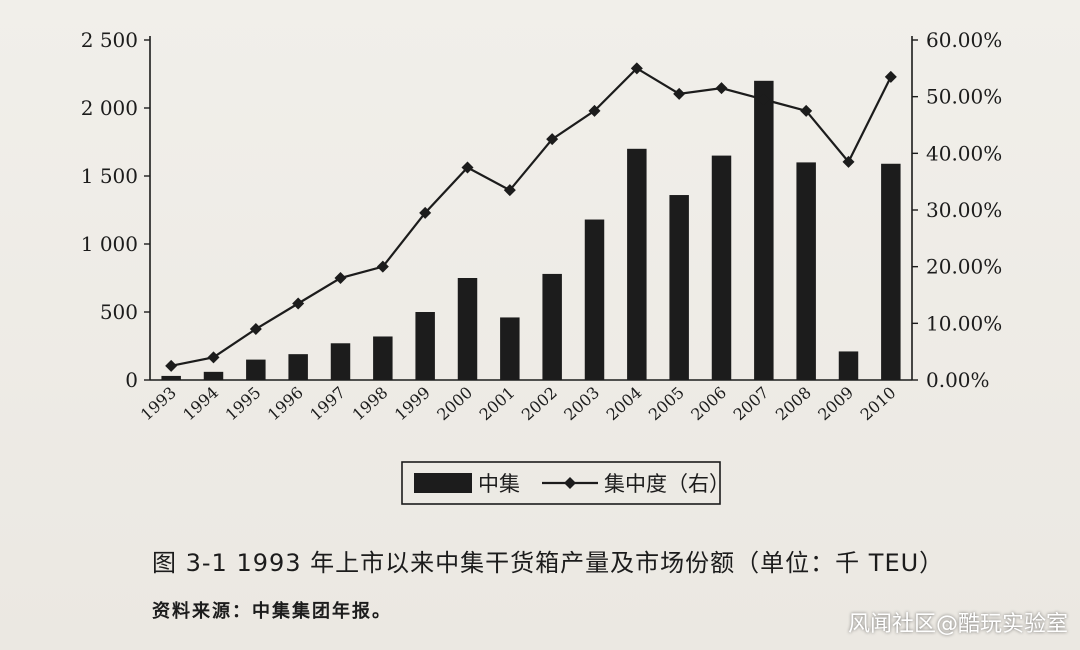  I want to click on line-marker-2005, so click(679, 93).